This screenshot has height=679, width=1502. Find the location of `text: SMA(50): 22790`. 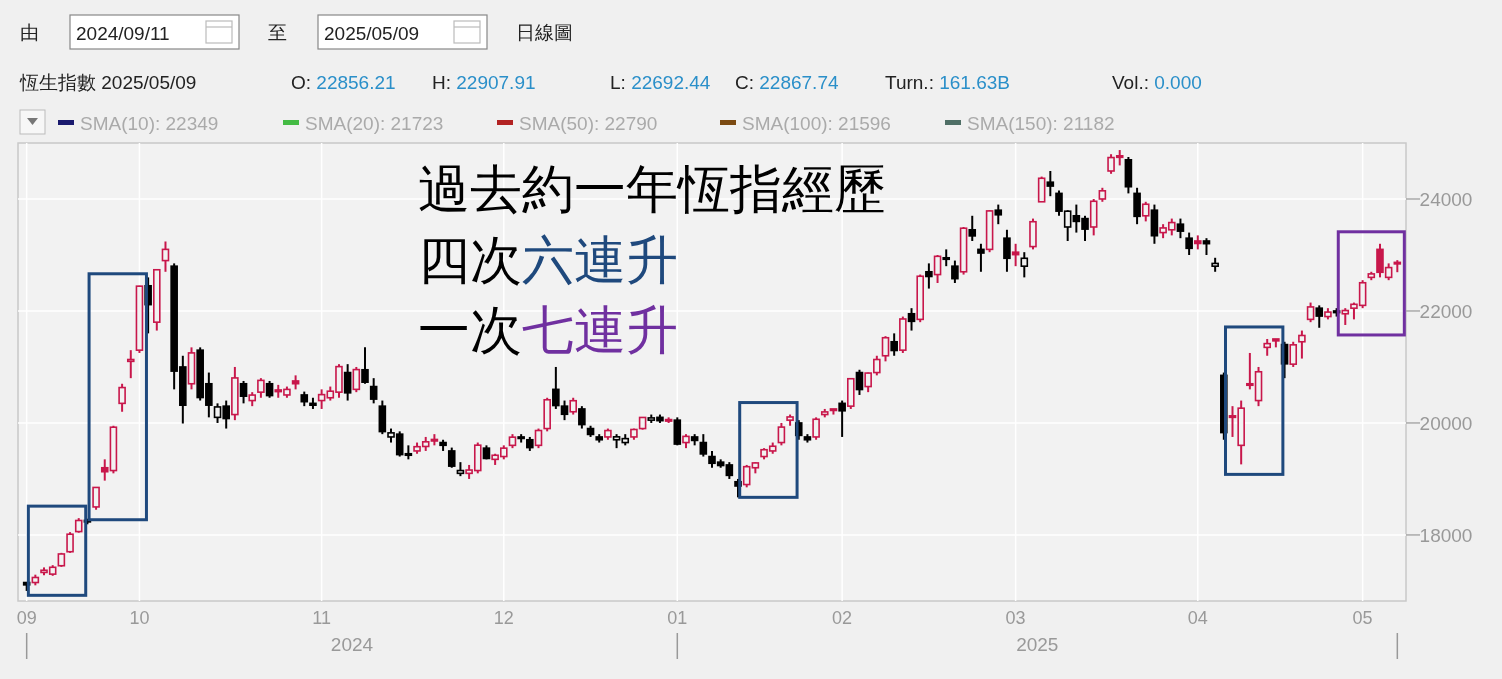

text: SMA(50): 22790 is located at coordinates (588, 123).